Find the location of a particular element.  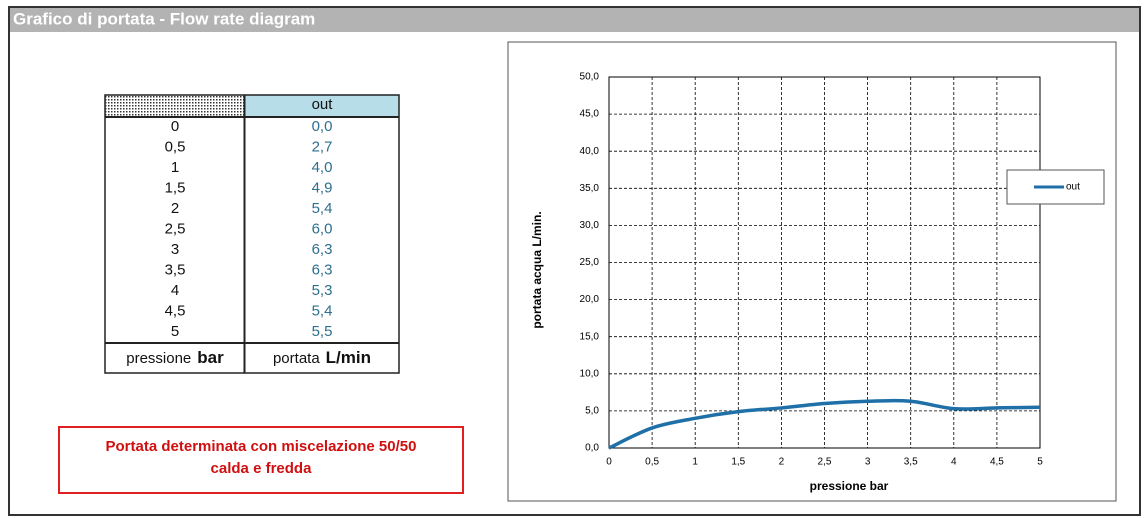

y-tick-label: 5,0 is located at coordinates (592, 411).